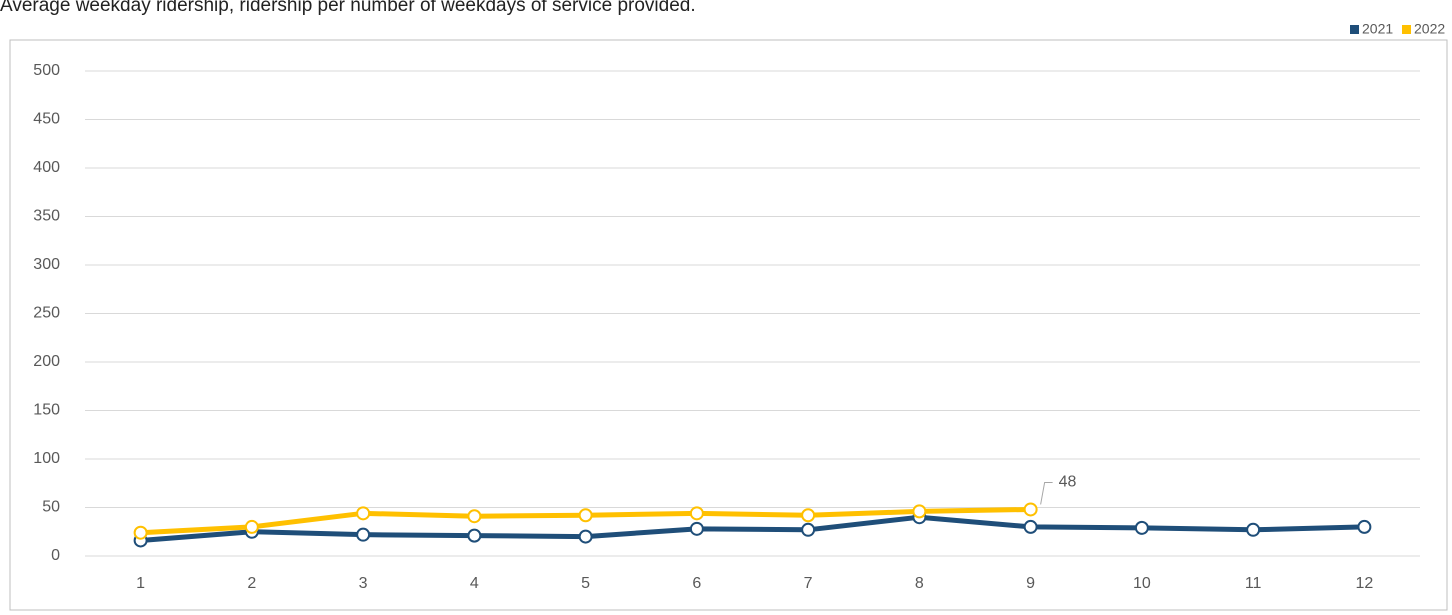 This screenshot has height=615, width=1452. What do you see at coordinates (1030, 583) in the screenshot?
I see `x-tick-label: 9` at bounding box center [1030, 583].